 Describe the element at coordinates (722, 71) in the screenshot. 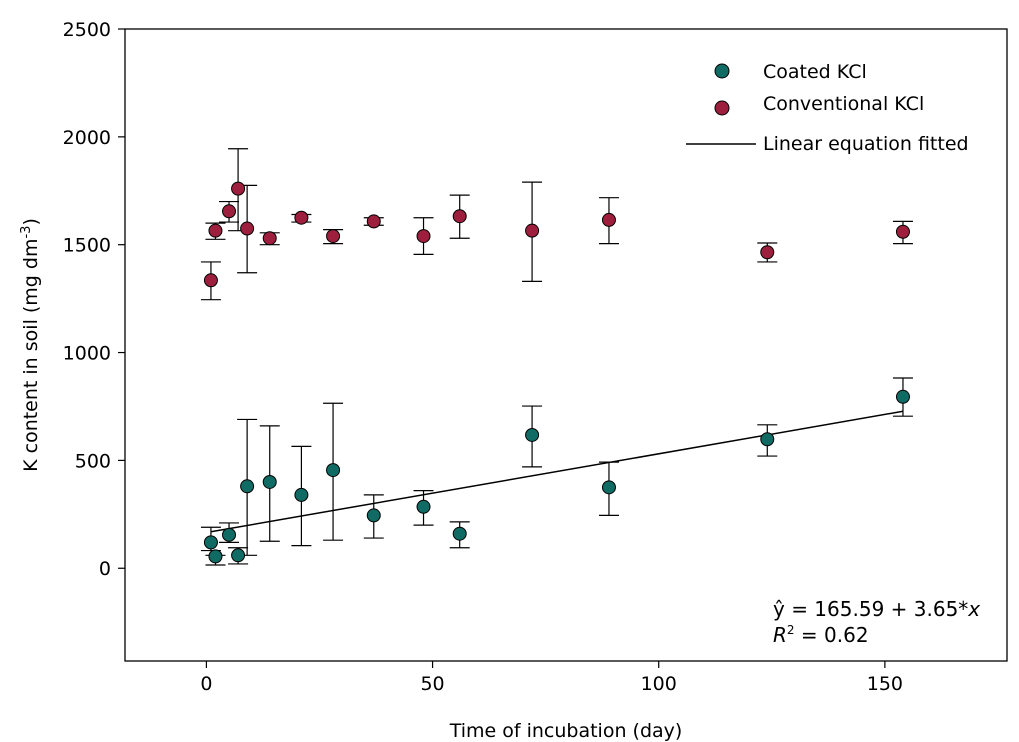

I see `legend-marker-coated` at that location.